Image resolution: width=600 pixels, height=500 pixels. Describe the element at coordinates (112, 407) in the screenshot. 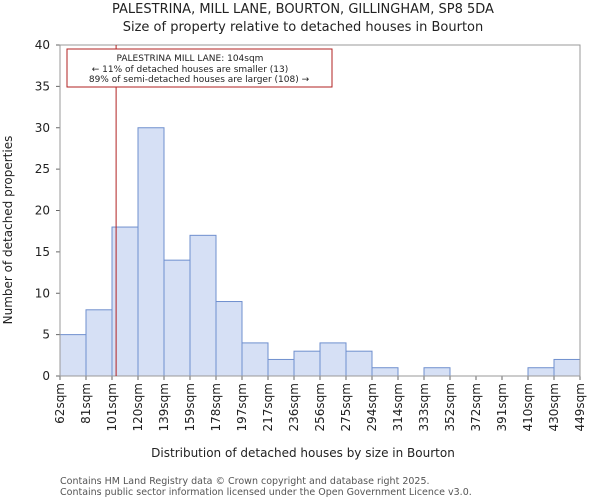

I see `x-tick-label: 101sqm` at that location.